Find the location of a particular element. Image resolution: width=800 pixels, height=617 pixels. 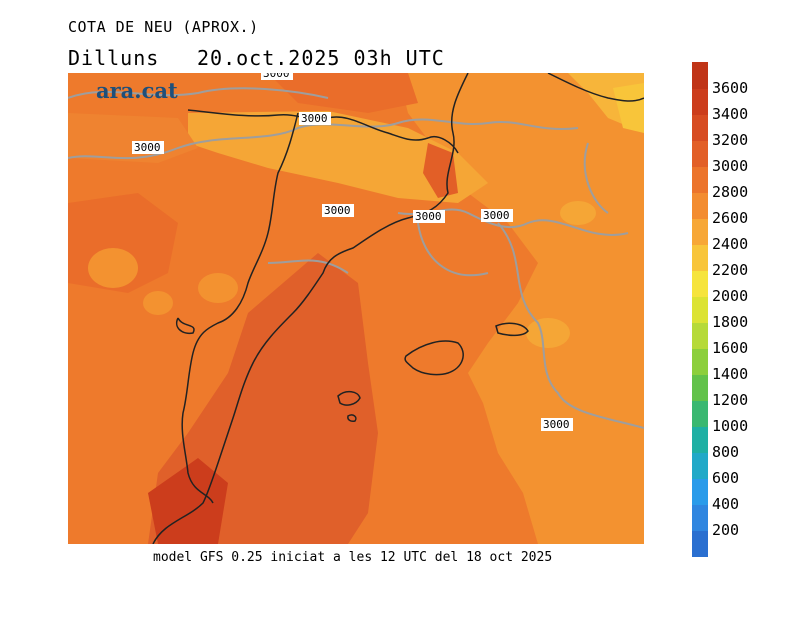

field-3400-south is located at coordinates (188, 501).